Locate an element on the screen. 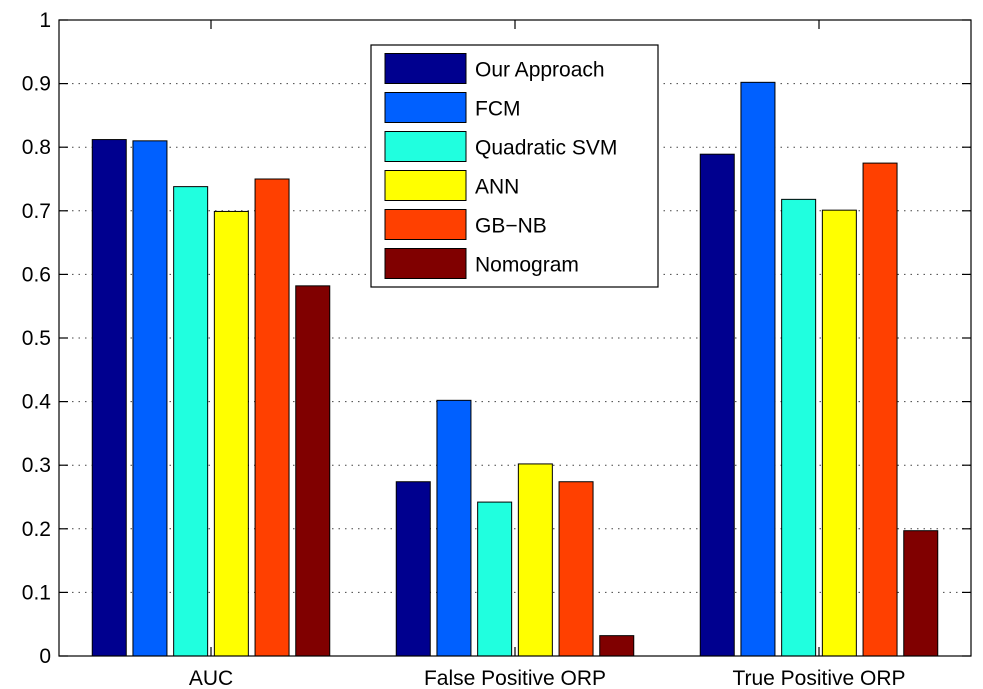  legend-label: GB−NB is located at coordinates (511, 226).